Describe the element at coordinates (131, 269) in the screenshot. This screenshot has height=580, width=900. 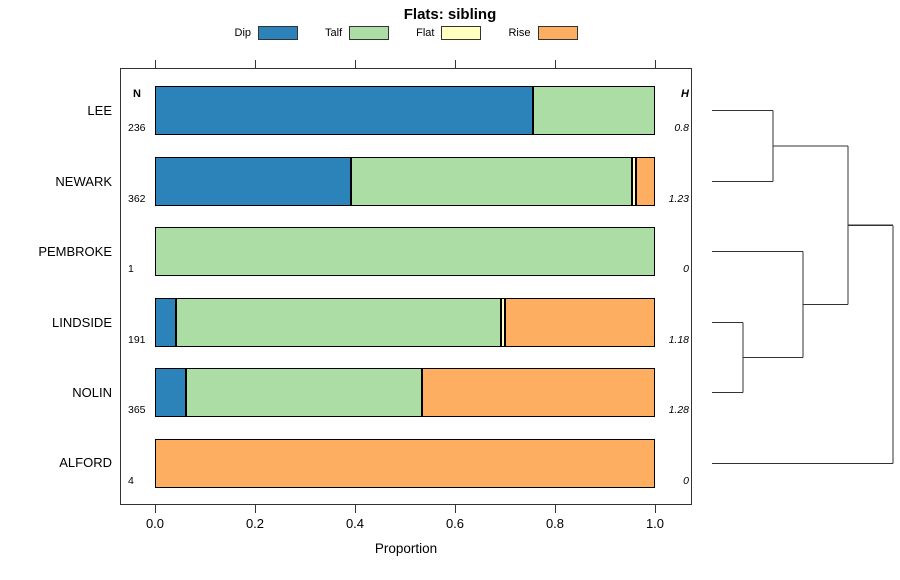
I see `n-value: 1` at that location.